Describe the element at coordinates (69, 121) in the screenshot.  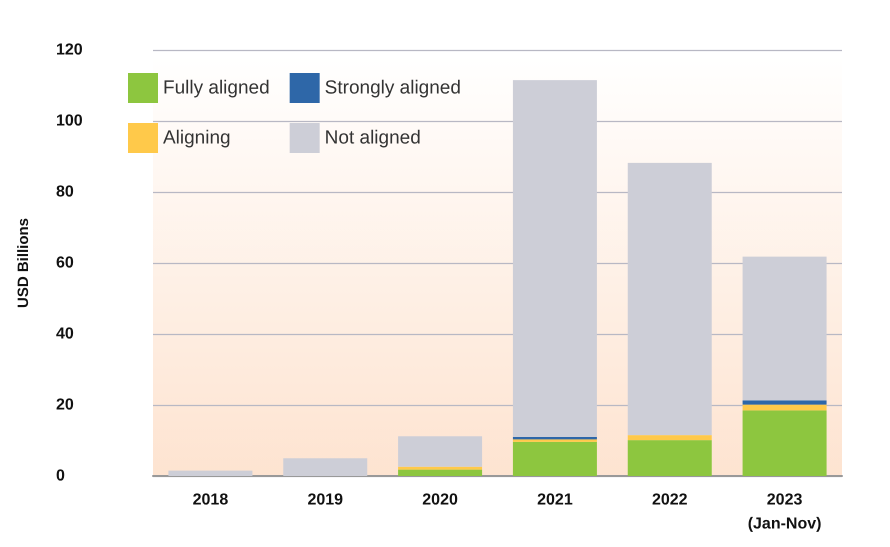
I see `y-tick-label: 100` at that location.